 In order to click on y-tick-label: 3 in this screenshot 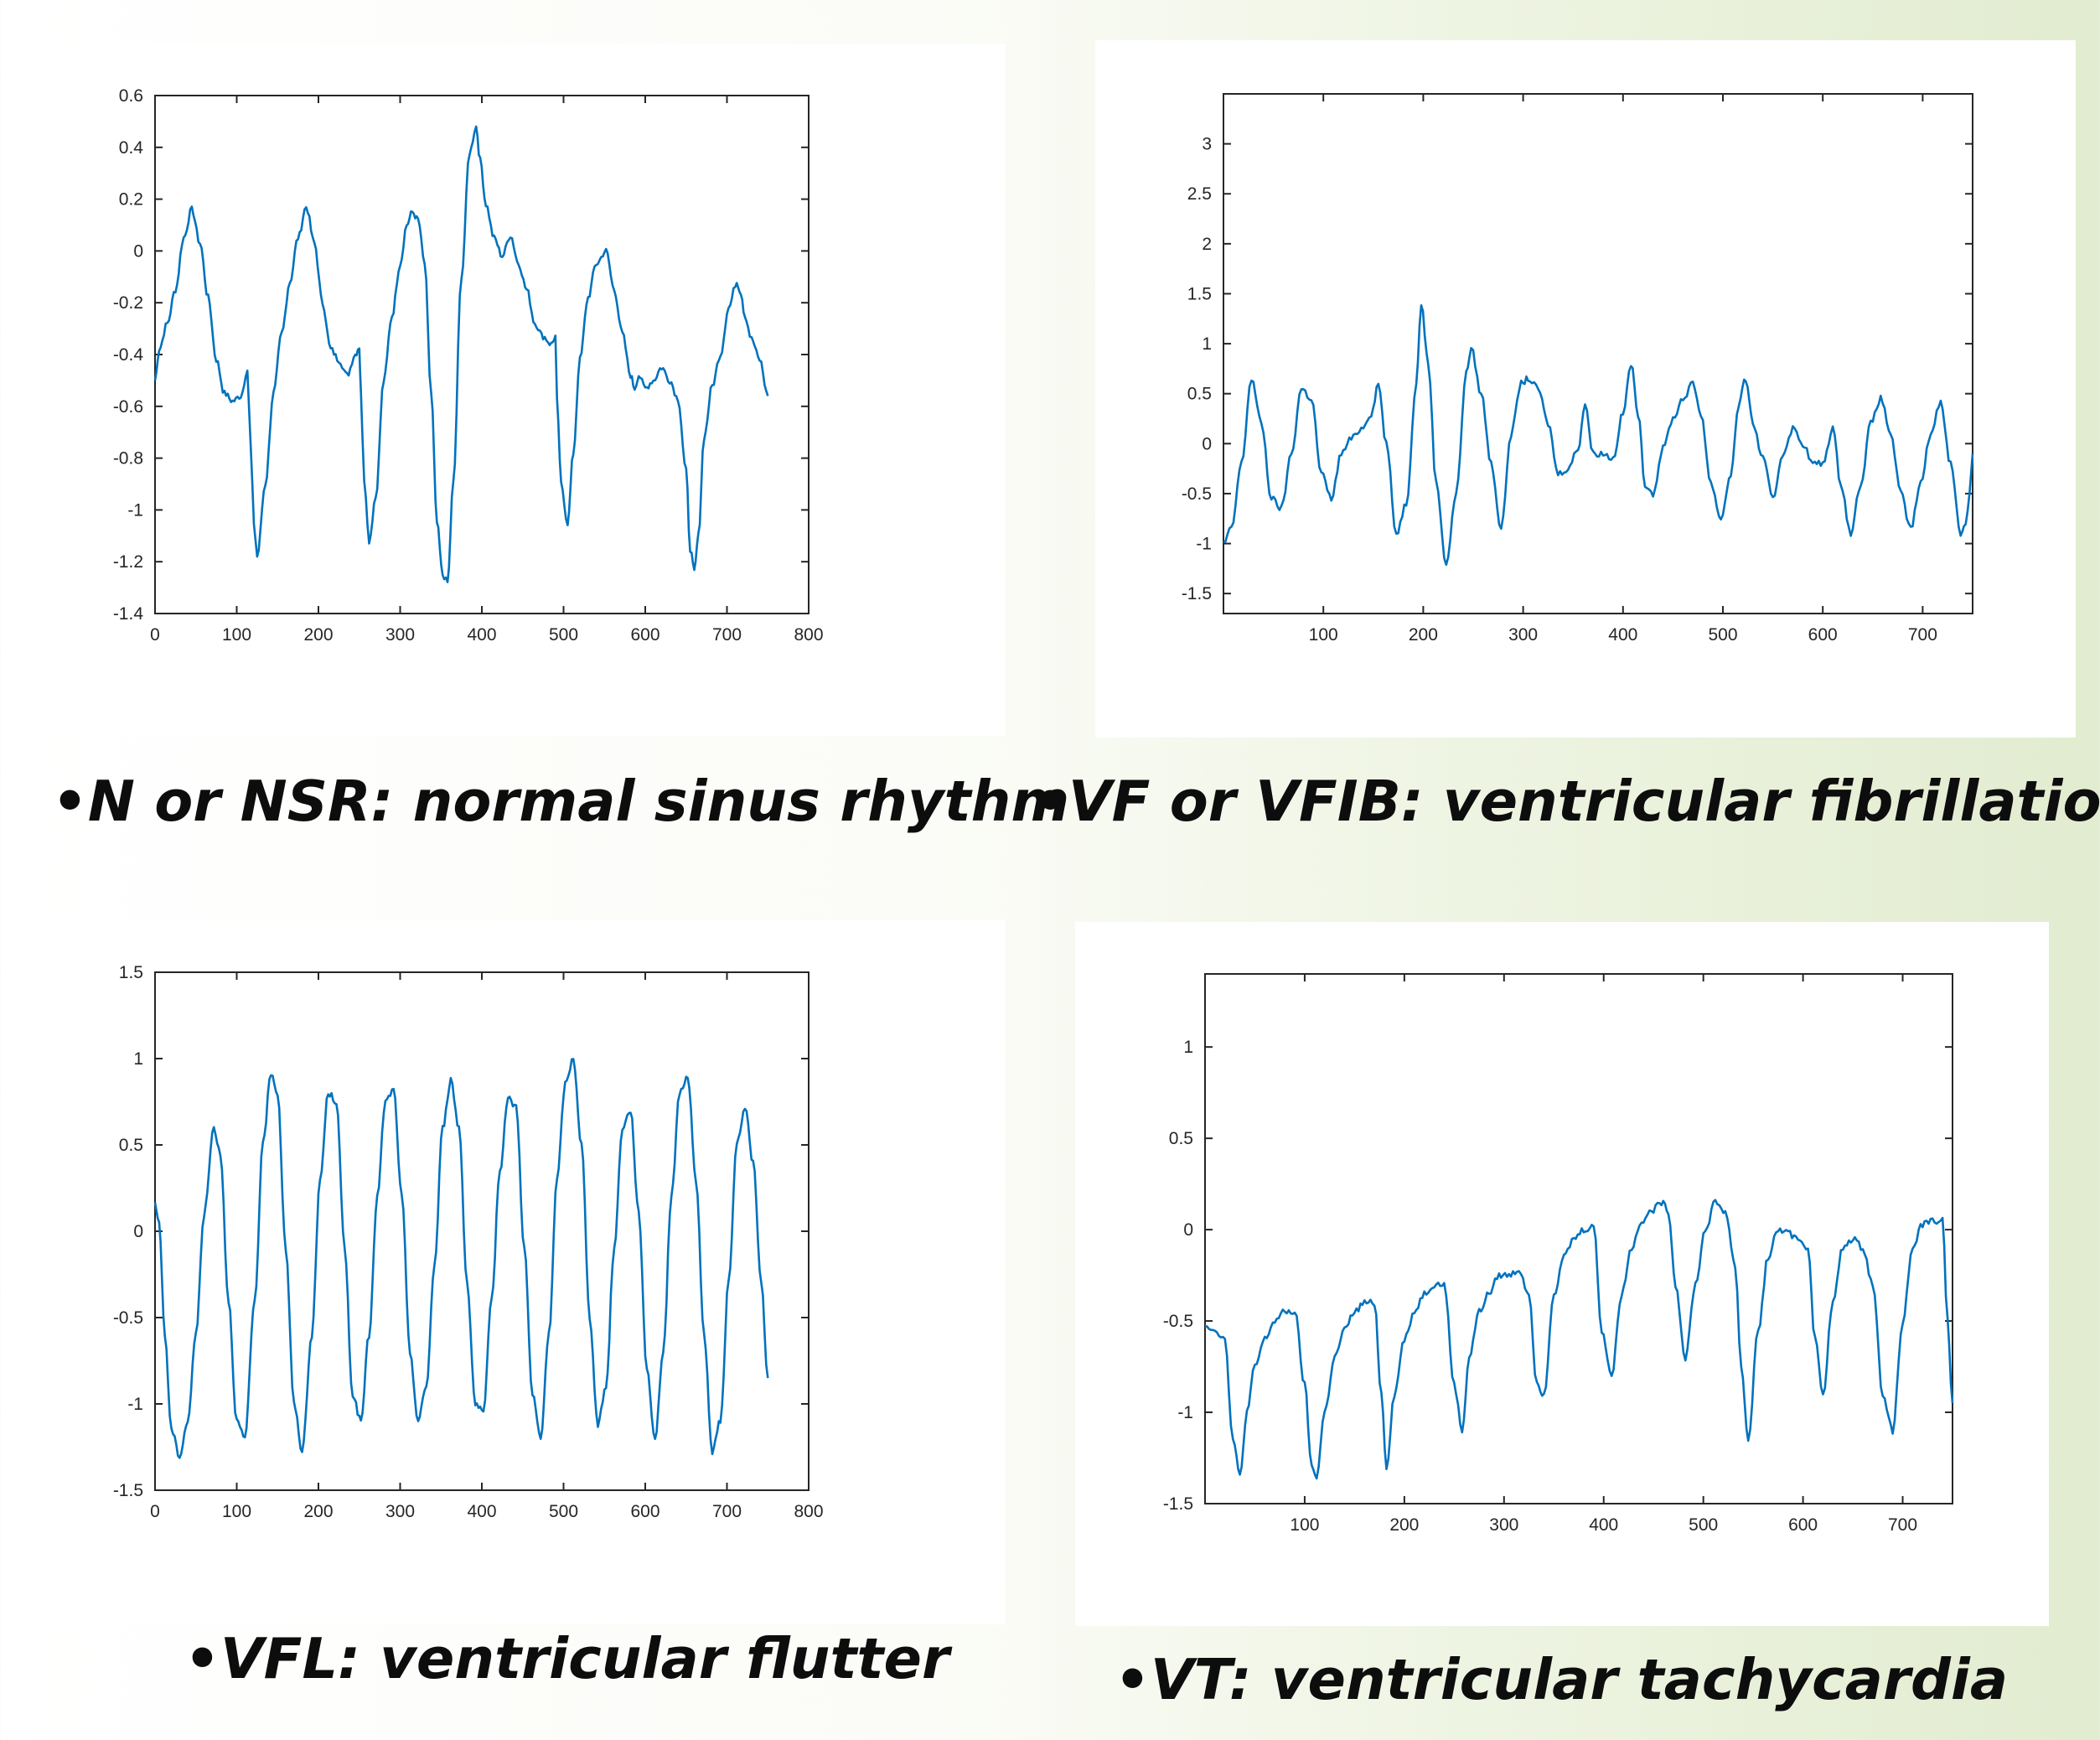, I will do `click(1207, 144)`.